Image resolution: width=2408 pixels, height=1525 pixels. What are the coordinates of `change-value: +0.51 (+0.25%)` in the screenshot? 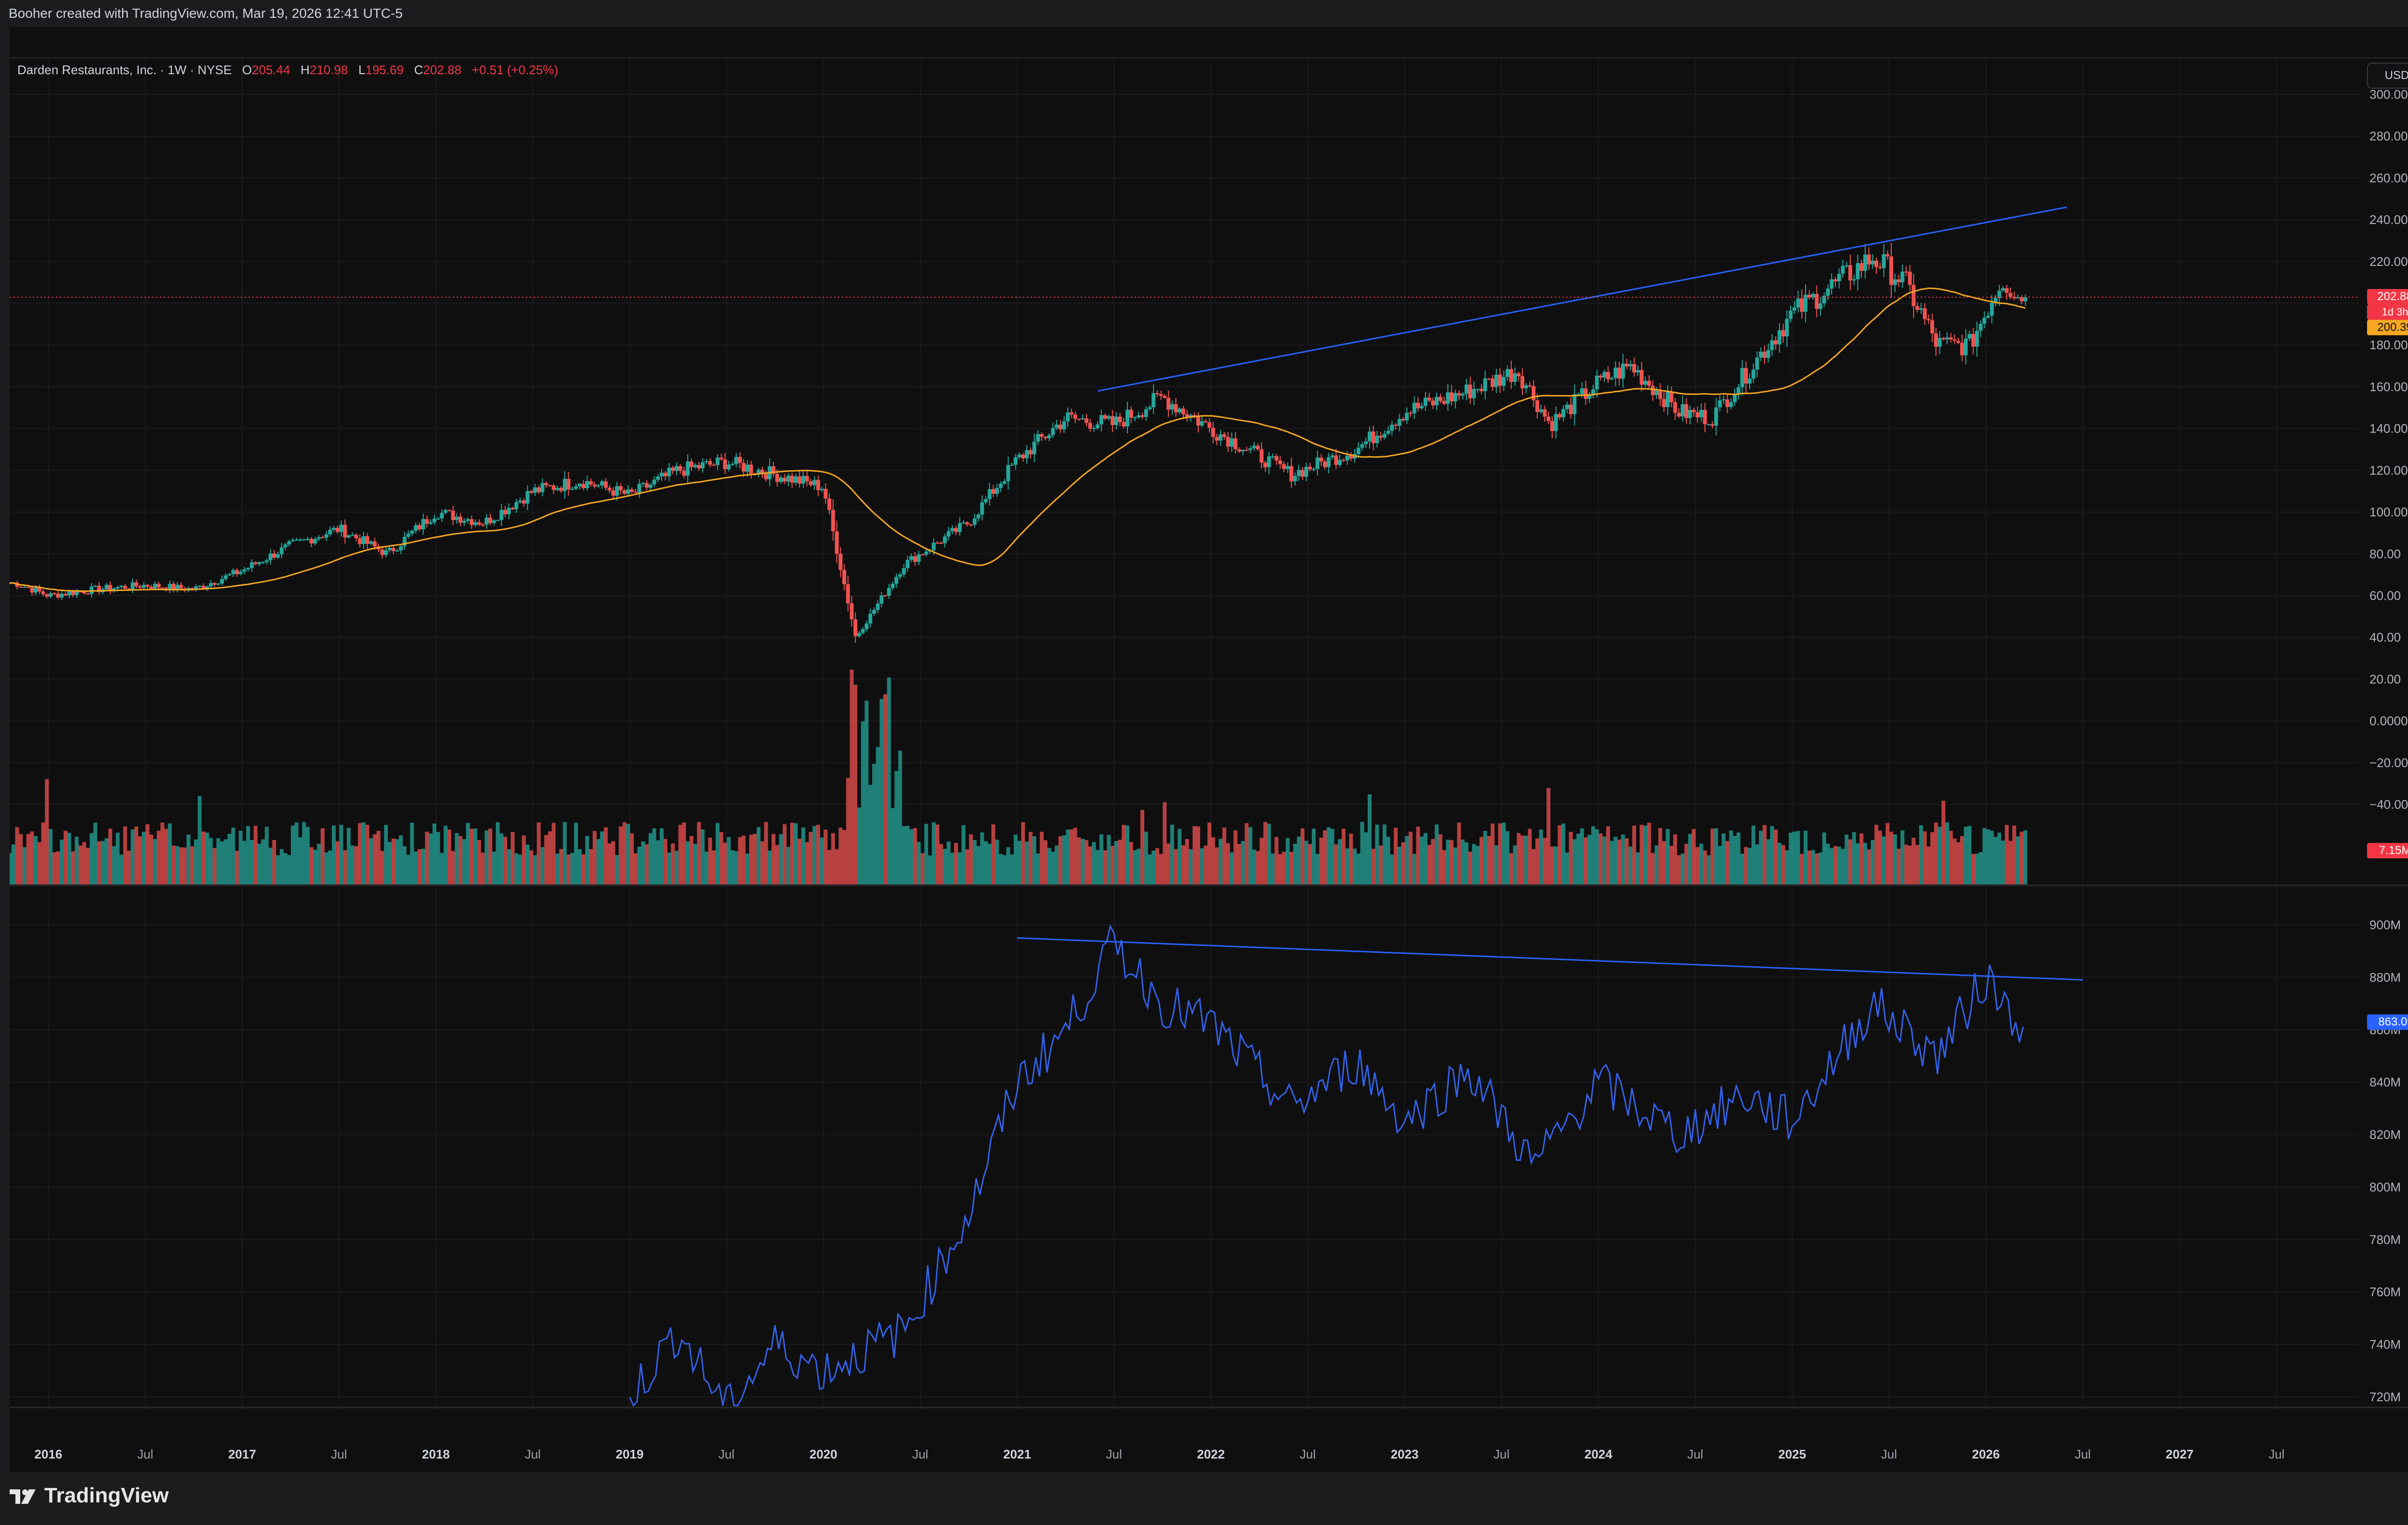 It's located at (515, 70).